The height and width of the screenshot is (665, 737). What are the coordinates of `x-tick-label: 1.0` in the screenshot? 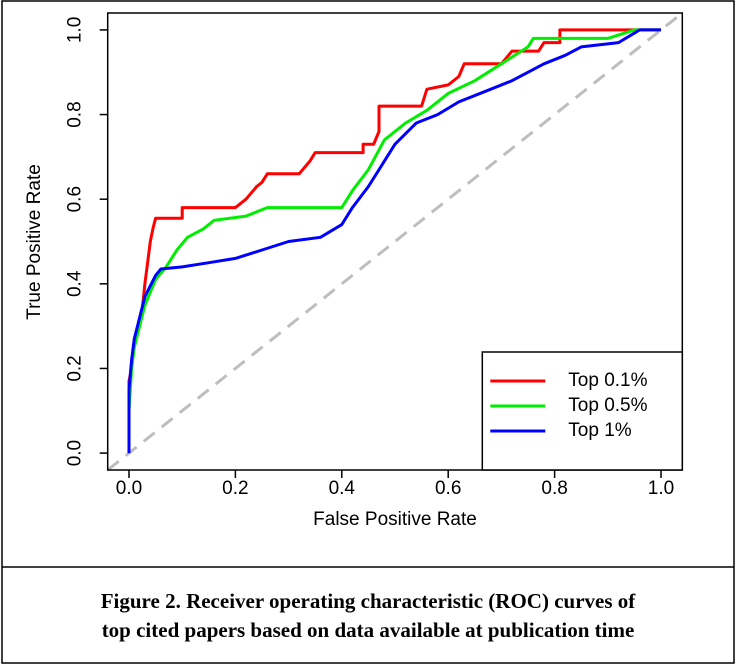 It's located at (661, 488).